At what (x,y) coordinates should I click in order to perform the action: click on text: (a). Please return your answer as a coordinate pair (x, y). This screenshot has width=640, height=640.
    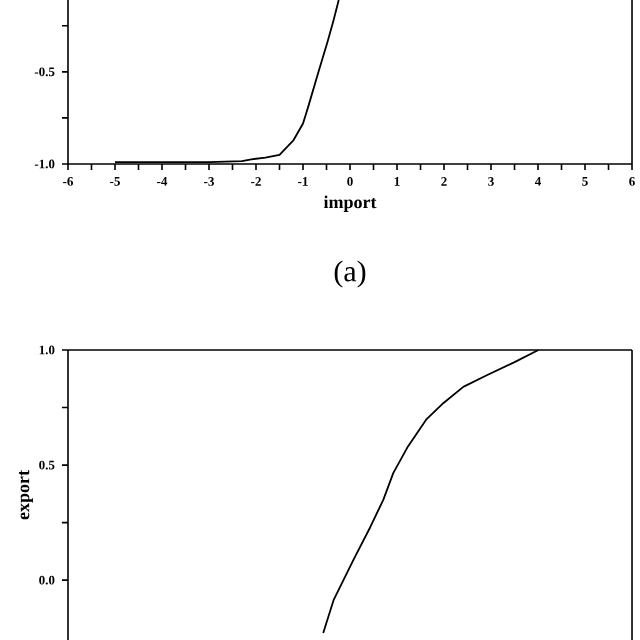
    Looking at the image, I should click on (350, 274).